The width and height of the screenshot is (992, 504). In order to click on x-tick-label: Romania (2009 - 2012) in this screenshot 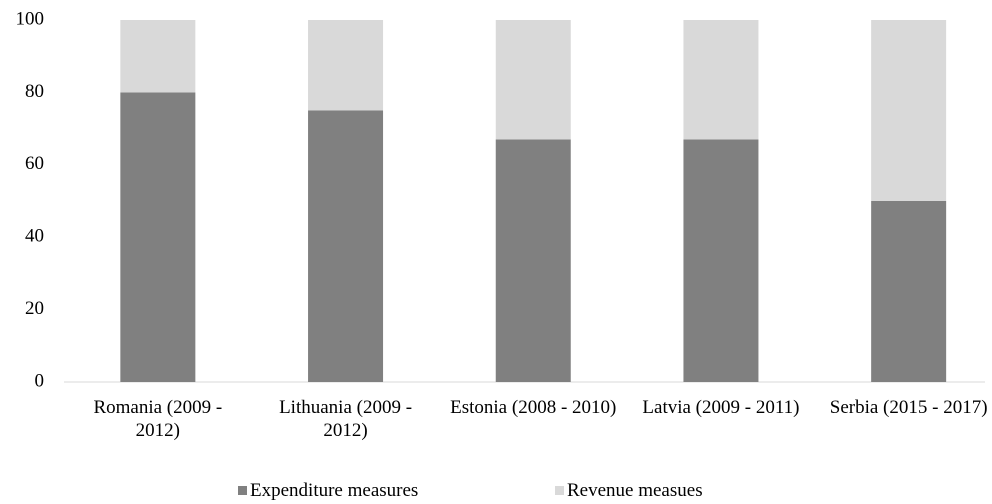, I will do `click(158, 419)`.